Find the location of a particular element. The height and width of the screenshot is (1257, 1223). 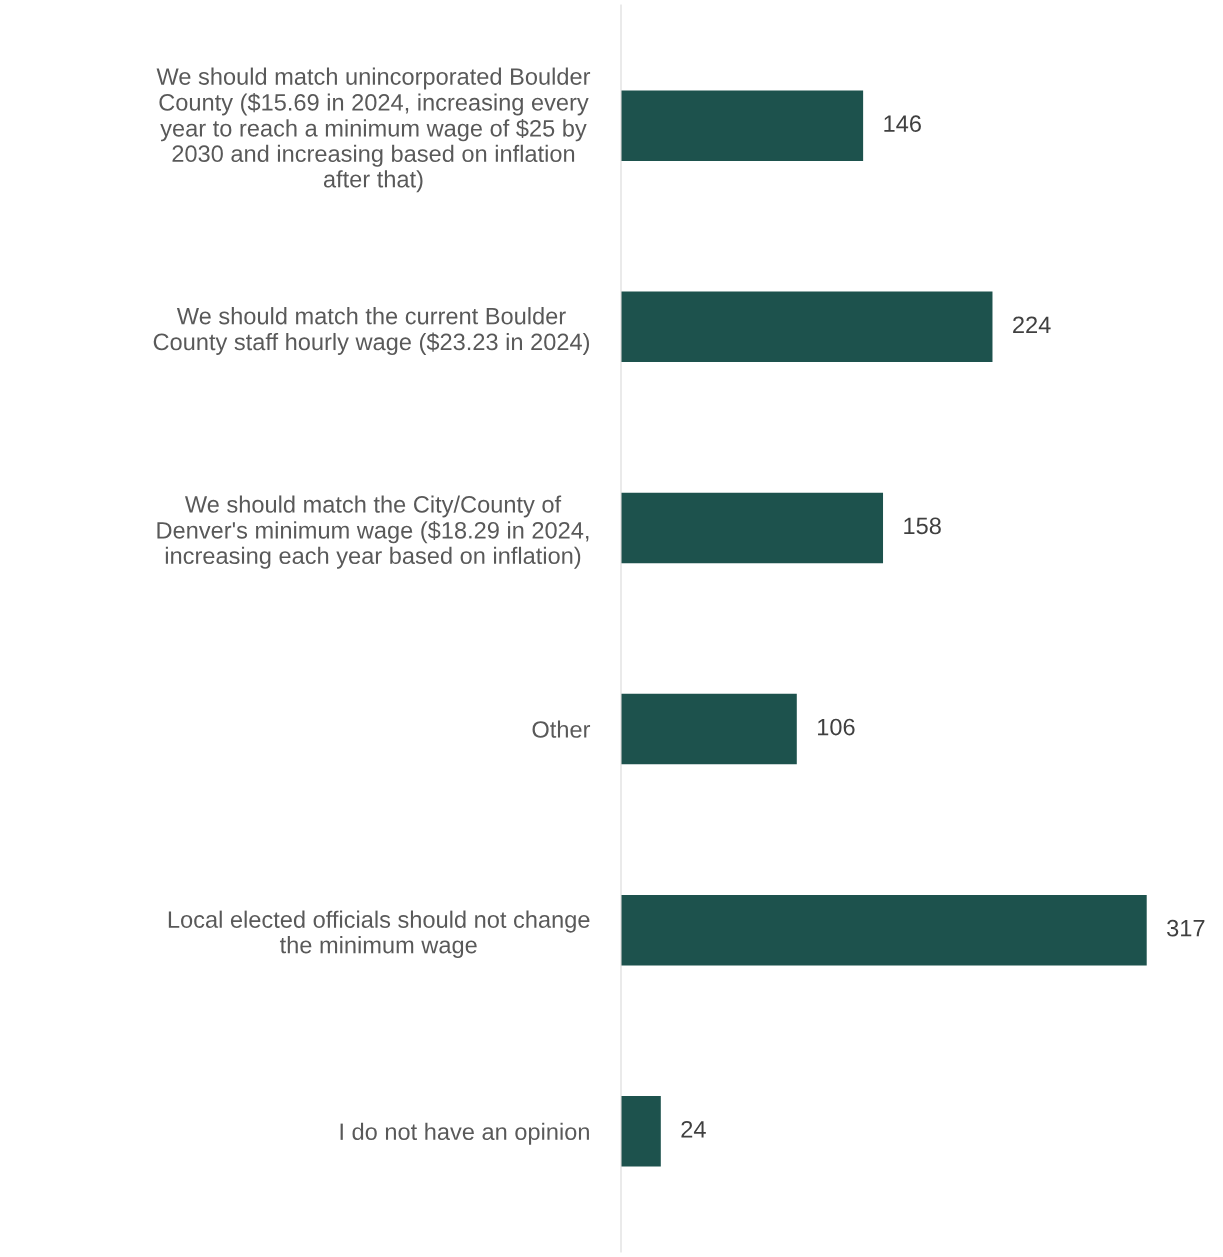

data-label: 158 is located at coordinates (922, 526).